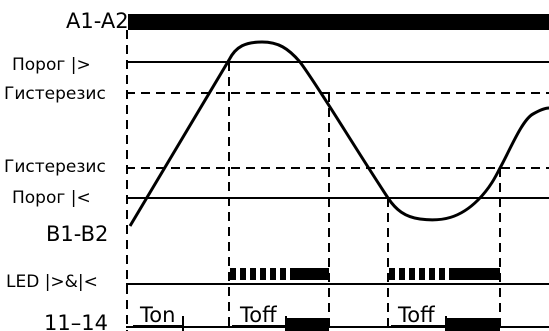  I want to click on threshold-low-label: Порог |<, so click(51, 198).